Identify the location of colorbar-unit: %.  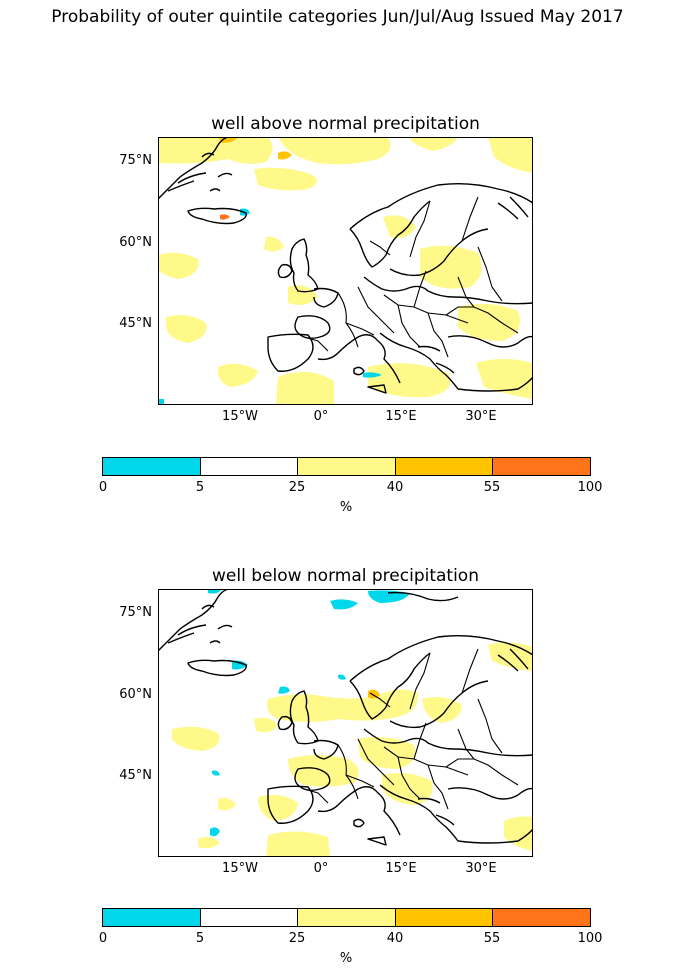
(346, 507).